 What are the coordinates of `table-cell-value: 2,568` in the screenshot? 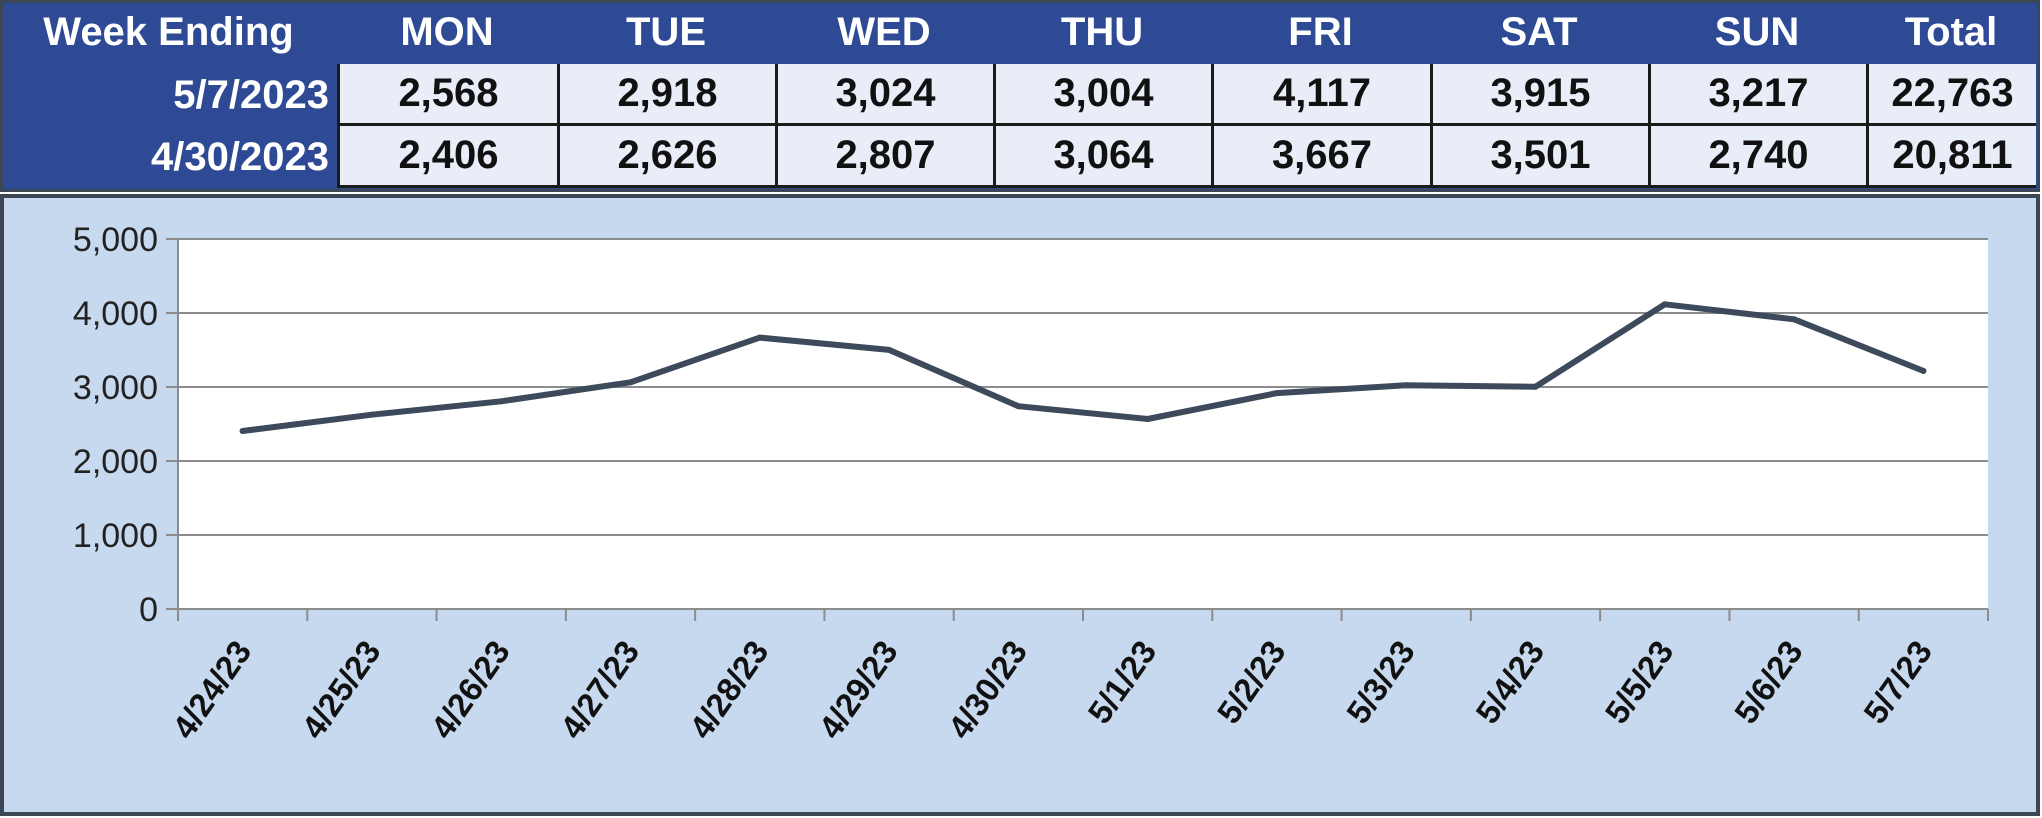 It's located at (447, 95).